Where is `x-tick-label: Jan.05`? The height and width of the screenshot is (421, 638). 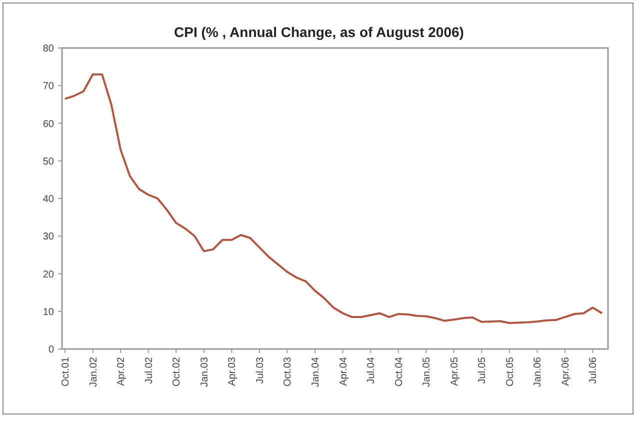
x-tick-label: Jan.05 is located at coordinates (427, 372).